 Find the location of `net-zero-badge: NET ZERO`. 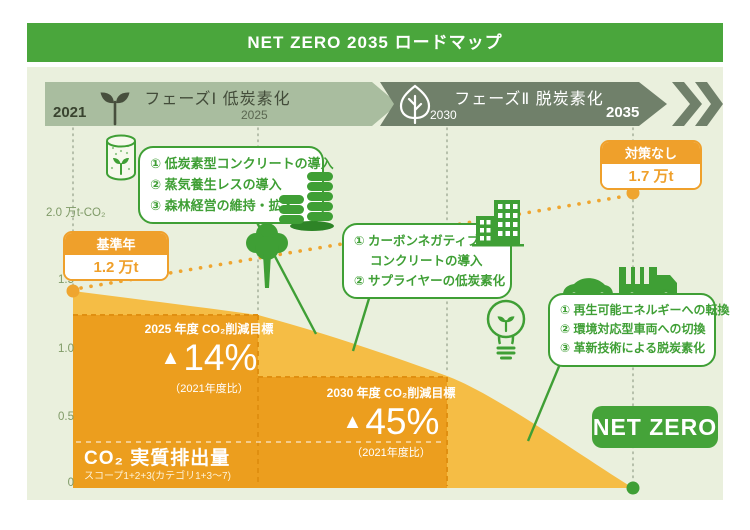

net-zero-badge: NET ZERO is located at coordinates (655, 427).